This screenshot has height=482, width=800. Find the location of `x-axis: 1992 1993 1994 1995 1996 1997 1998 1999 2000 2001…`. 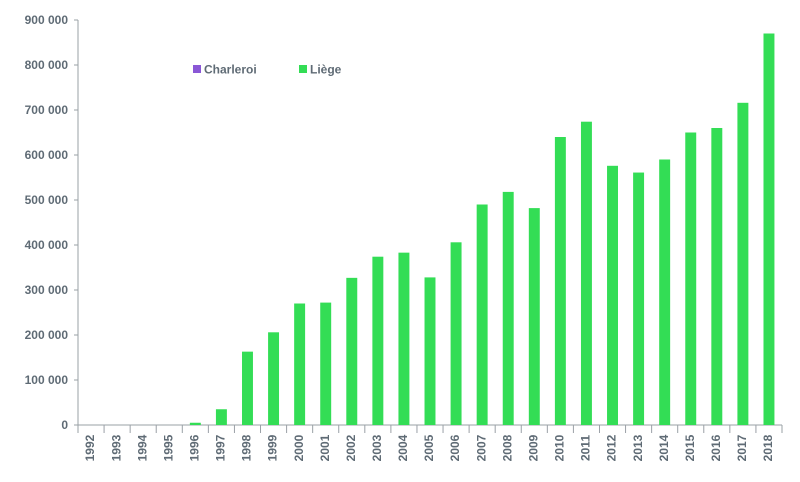

x-axis: 1992 1993 1994 1995 1996 1997 1998 1999 2000 2001… is located at coordinates (430, 442).